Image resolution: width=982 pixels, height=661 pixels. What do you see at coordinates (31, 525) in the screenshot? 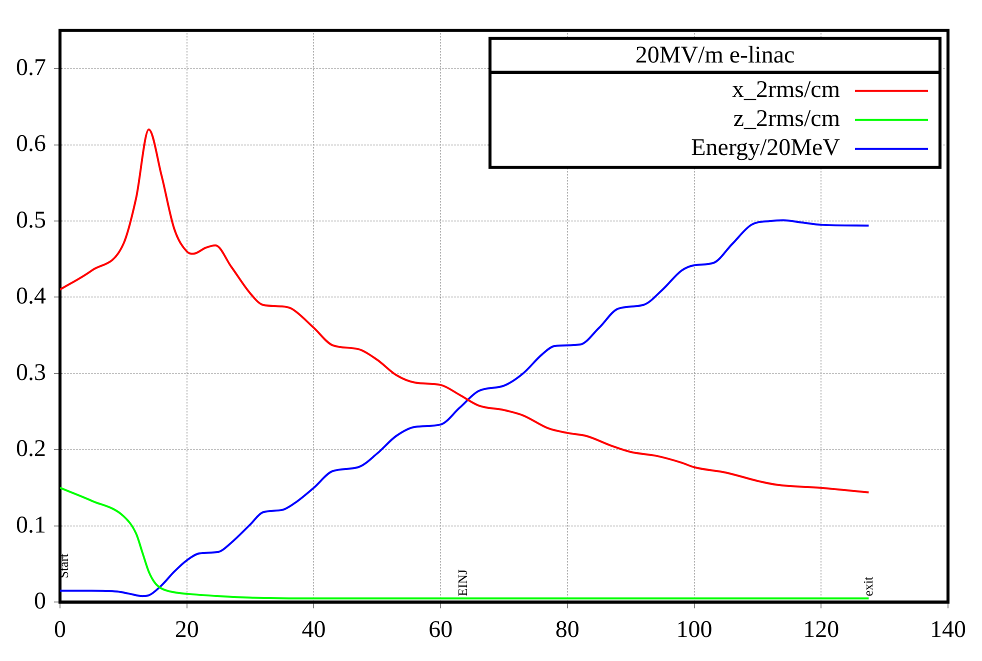
I see `y-tick-label: 0.1` at bounding box center [31, 525].